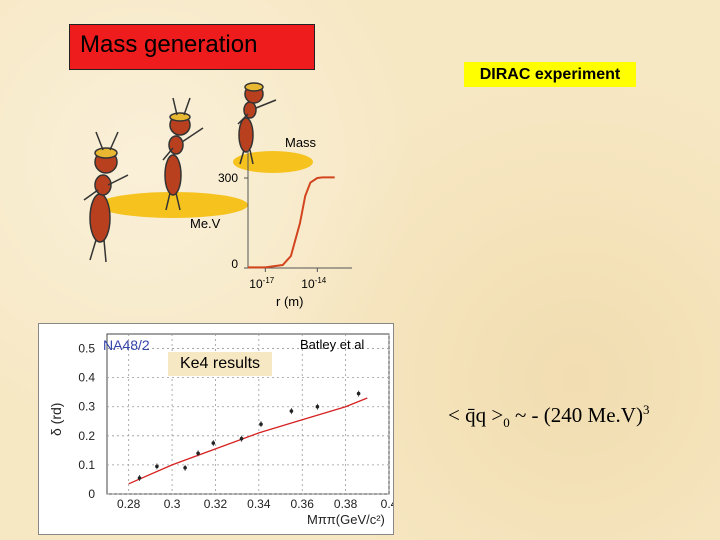 The image size is (720, 540). I want to click on mass-y-tick-label: 0, so click(234, 264).